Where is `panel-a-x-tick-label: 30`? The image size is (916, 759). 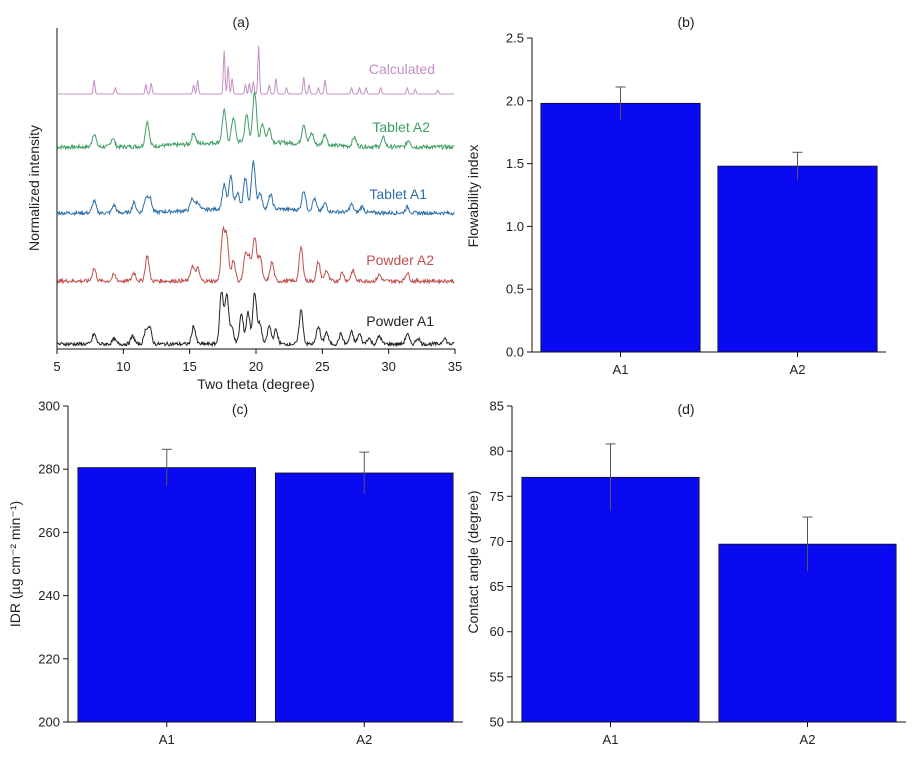
panel-a-x-tick-label: 30 is located at coordinates (388, 366).